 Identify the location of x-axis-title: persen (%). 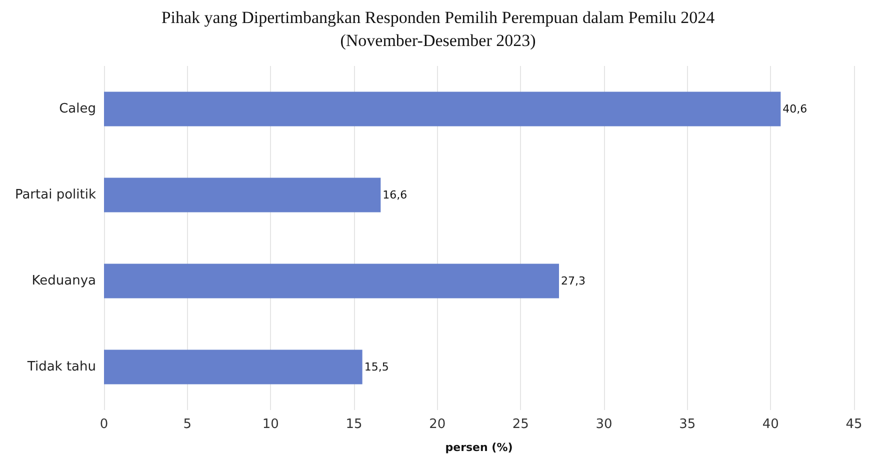
(479, 447).